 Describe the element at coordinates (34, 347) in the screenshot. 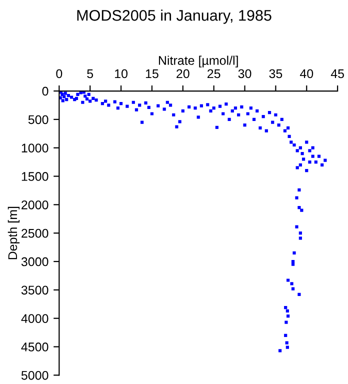

I see `y-tick-label: 4500` at that location.